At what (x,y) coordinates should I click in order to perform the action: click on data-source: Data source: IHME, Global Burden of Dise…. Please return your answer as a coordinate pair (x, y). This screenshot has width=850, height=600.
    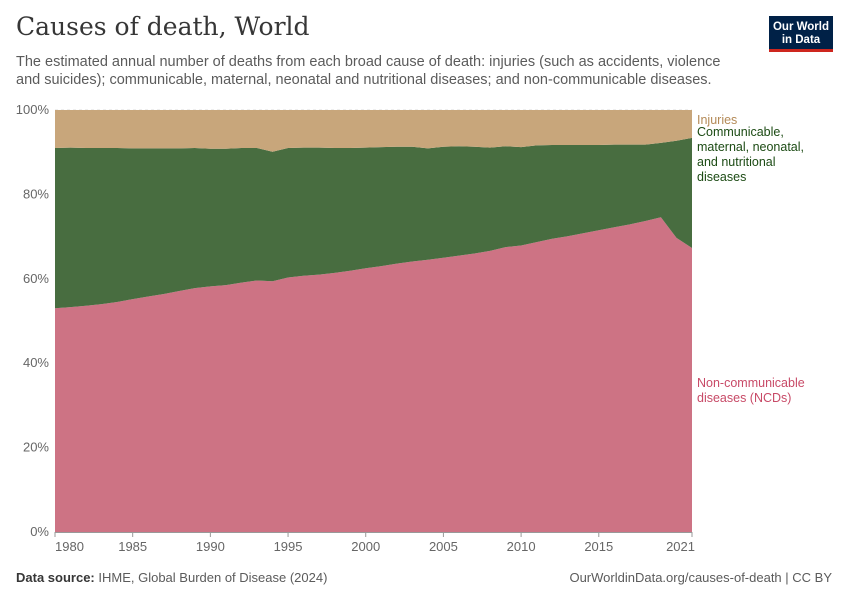
    Looking at the image, I should click on (171, 577).